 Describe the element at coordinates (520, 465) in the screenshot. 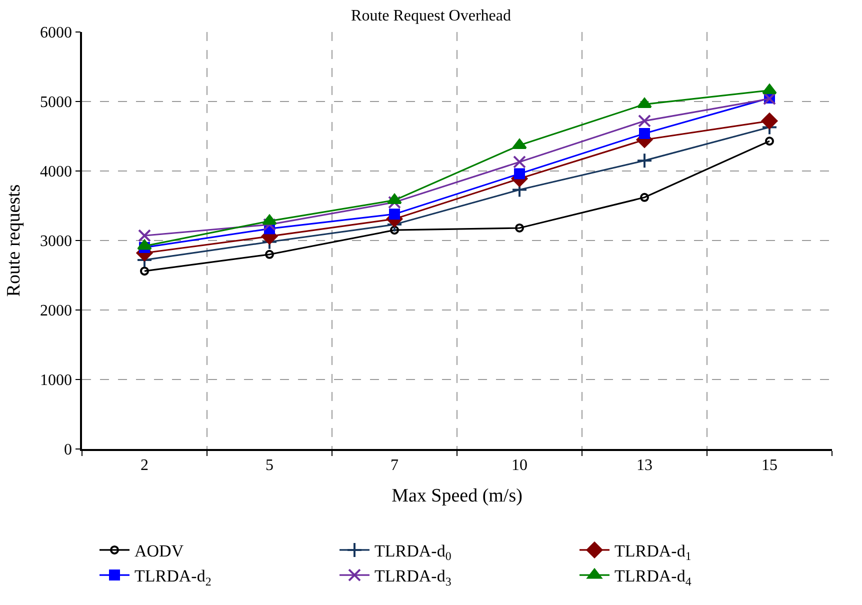

I see `x-tick-label: 10` at that location.